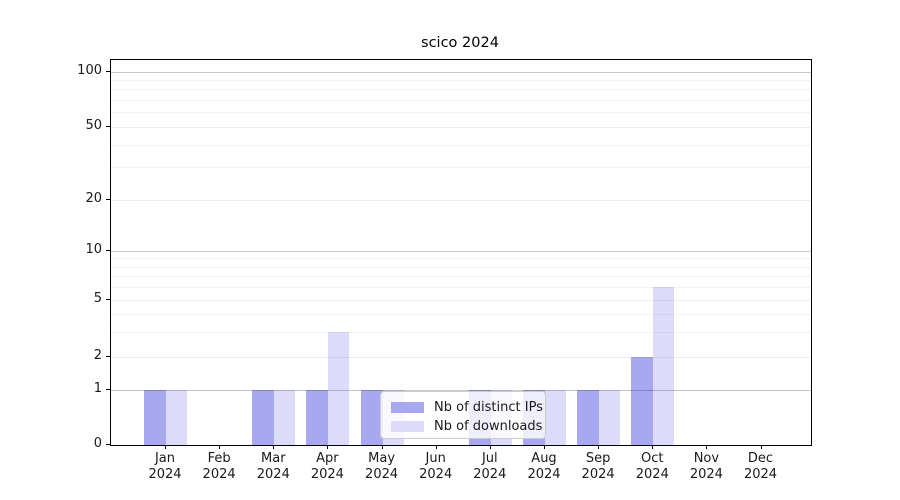 This screenshot has height=500, width=900. What do you see at coordinates (760, 458) in the screenshot?
I see `x-tick-month: Dec` at bounding box center [760, 458].